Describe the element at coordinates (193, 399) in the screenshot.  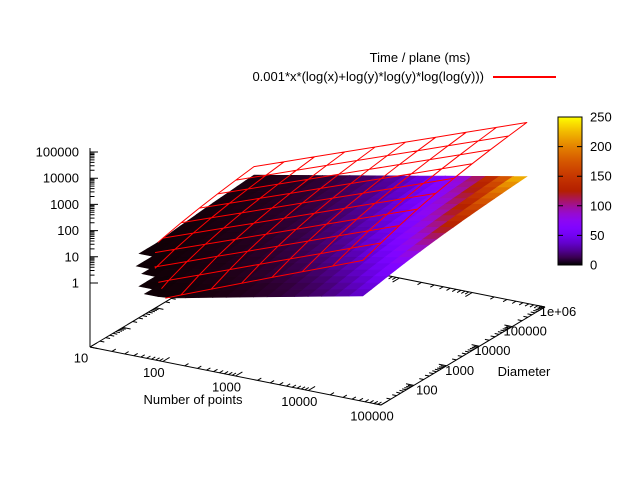
I see `x-axis-title: Number of points` at that location.